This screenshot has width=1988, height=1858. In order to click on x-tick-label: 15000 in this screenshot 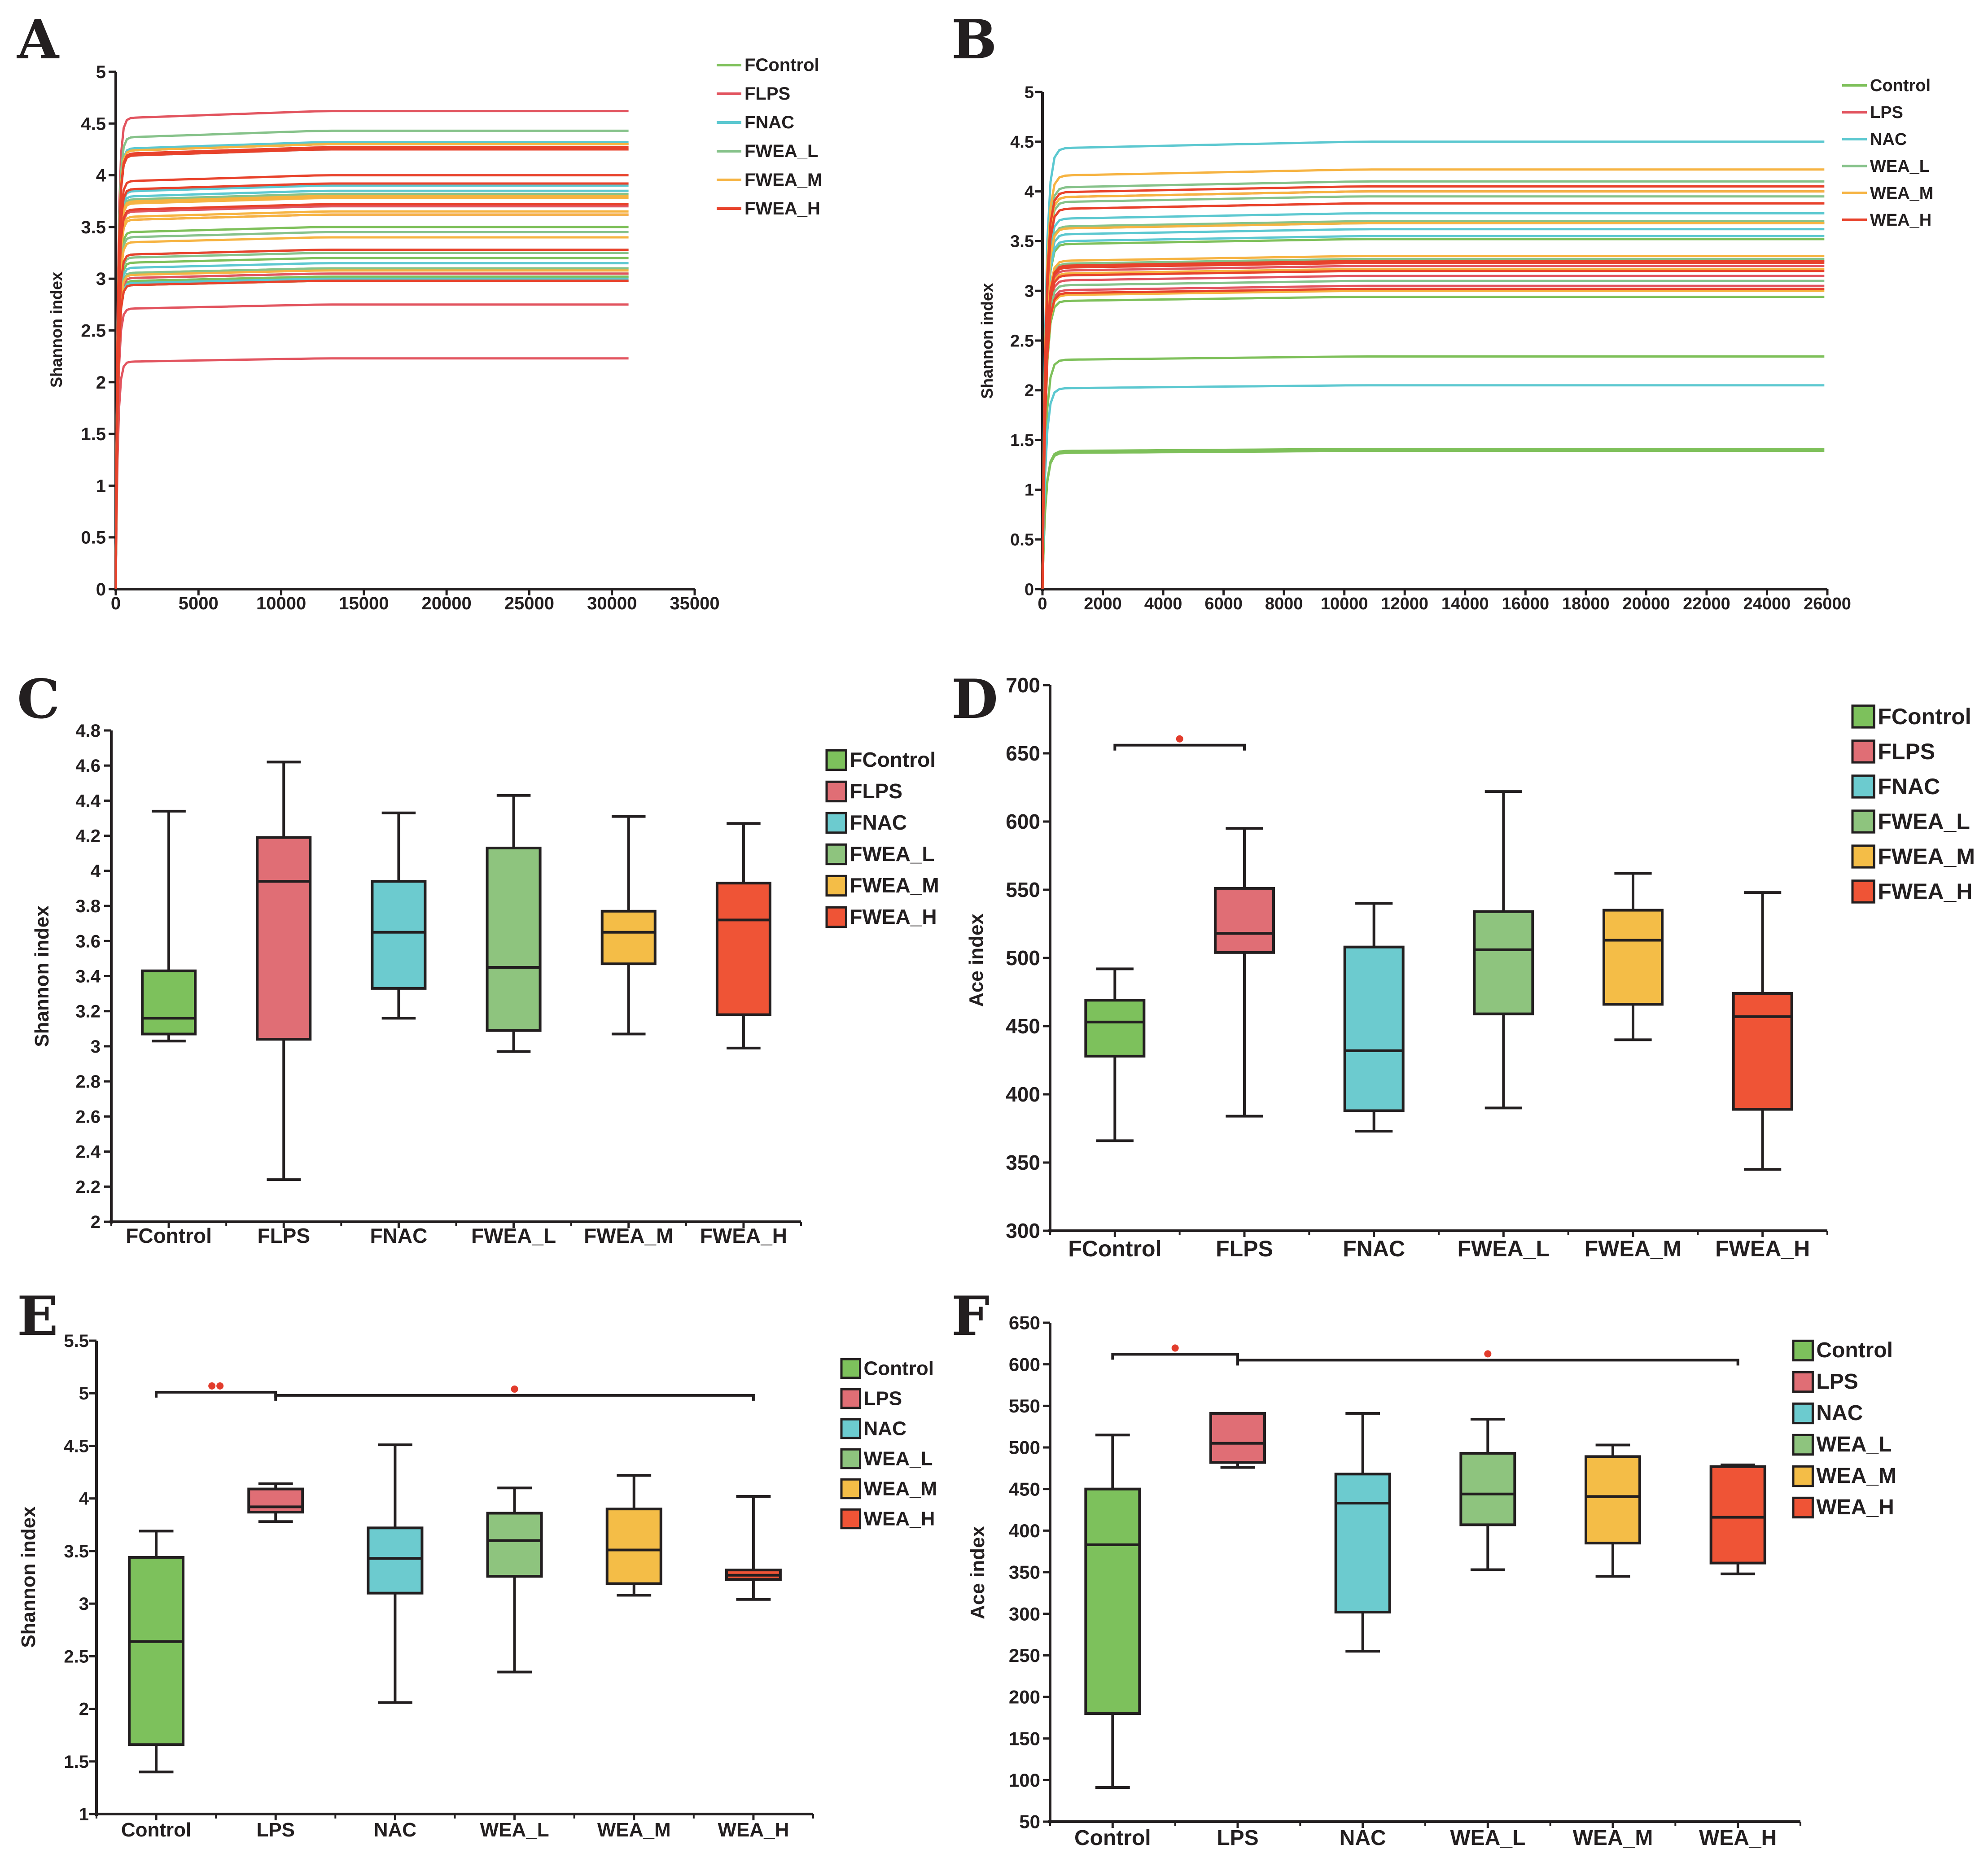, I will do `click(364, 603)`.